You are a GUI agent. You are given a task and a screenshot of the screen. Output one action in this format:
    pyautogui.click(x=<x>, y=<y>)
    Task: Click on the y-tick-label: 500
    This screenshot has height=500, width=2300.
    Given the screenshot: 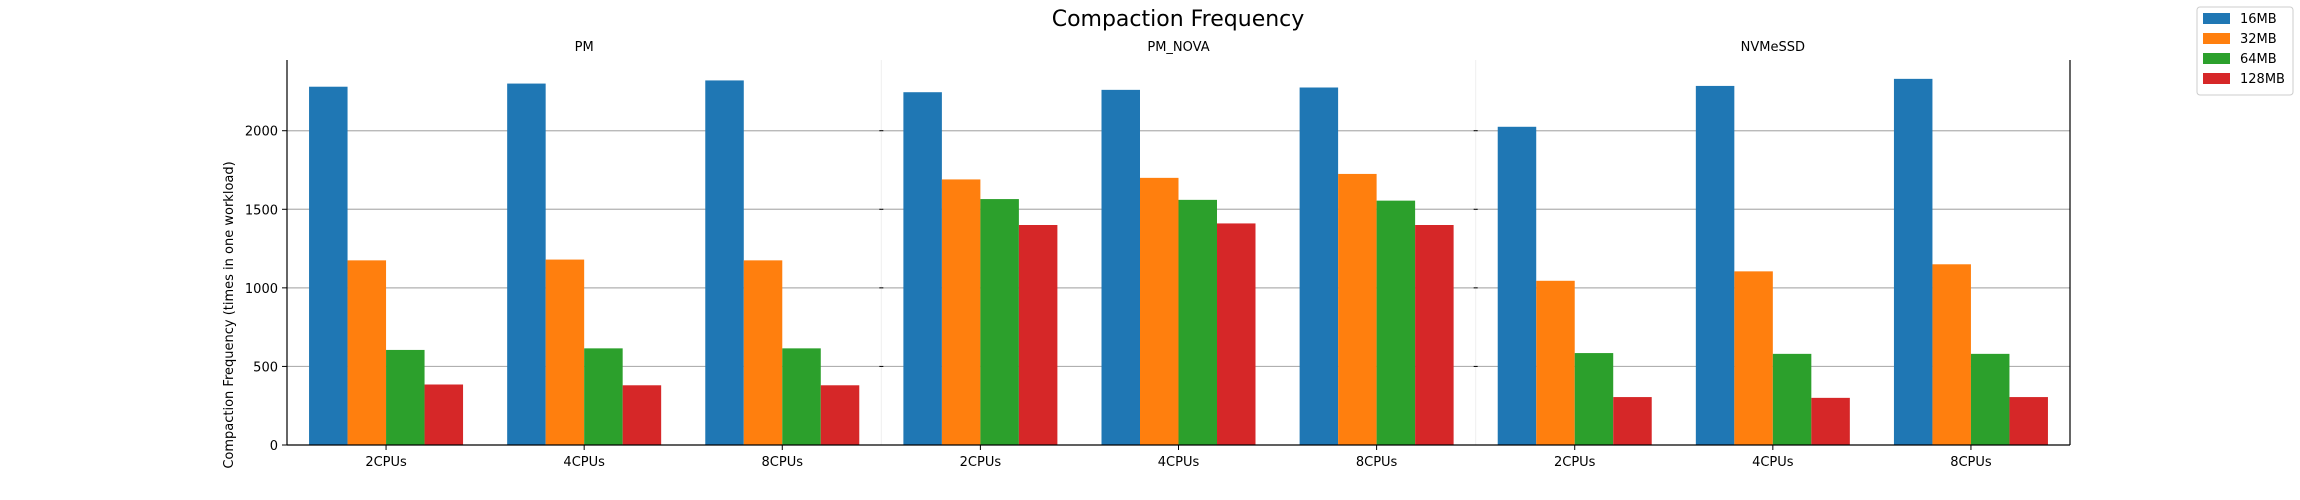 What is the action you would take?
    pyautogui.click(x=265, y=367)
    